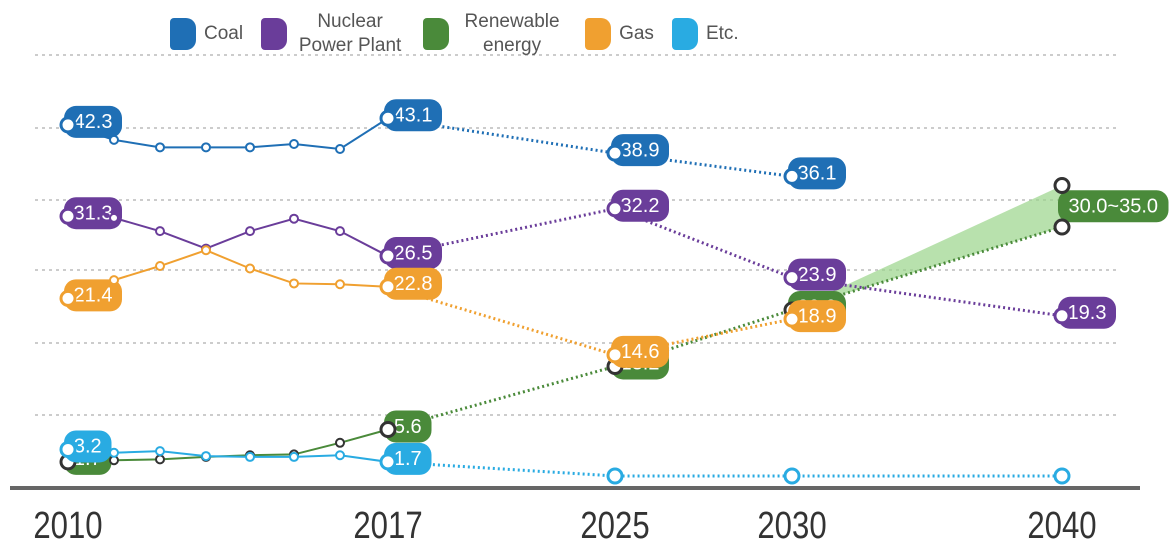 Image resolution: width=1172 pixels, height=554 pixels. I want to click on data-label-text: 18.9, so click(817, 316).